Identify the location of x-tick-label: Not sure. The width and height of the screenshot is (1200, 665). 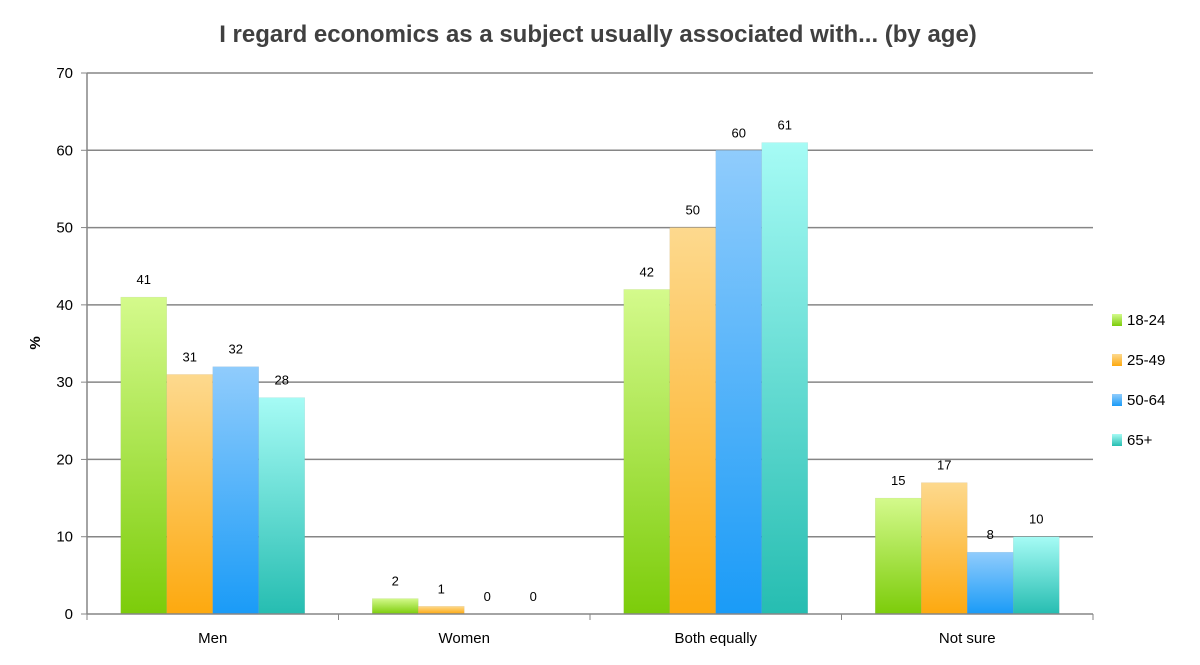
(967, 638).